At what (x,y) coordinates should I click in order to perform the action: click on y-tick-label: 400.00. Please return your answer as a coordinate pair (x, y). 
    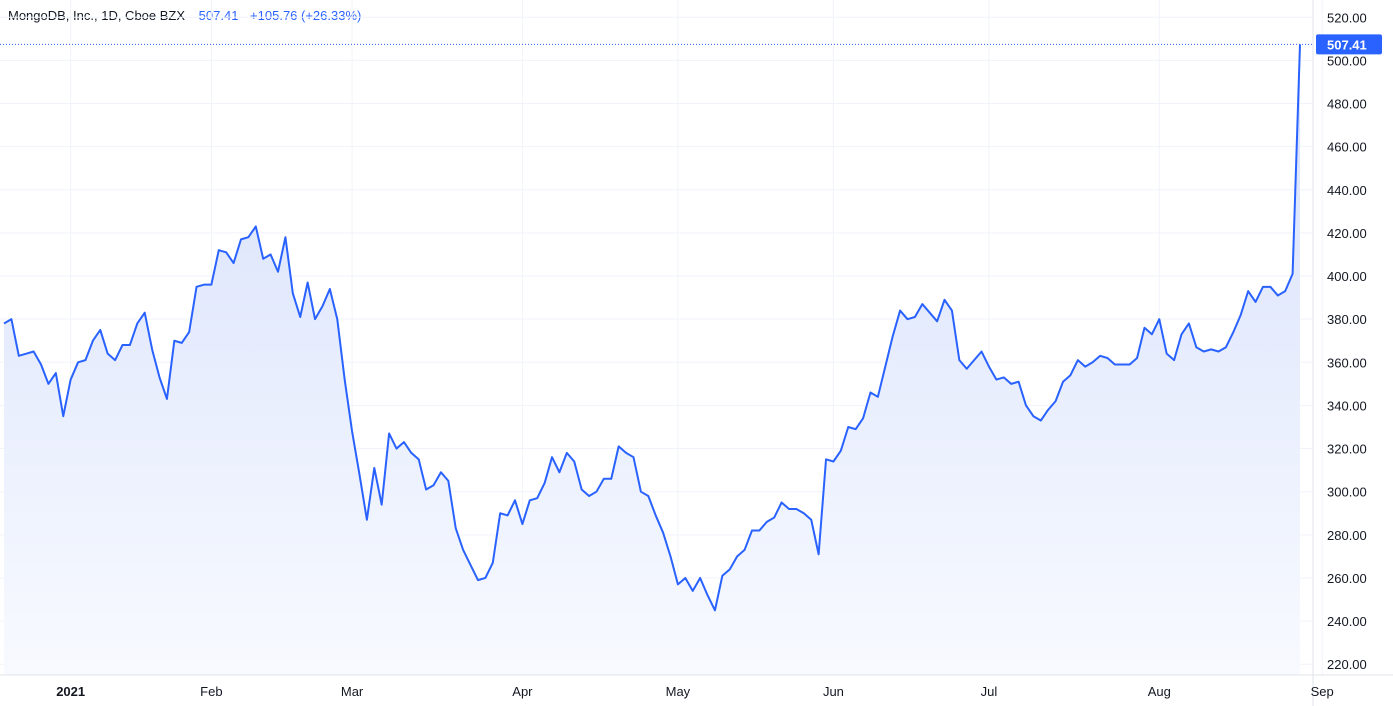
    Looking at the image, I should click on (1347, 276).